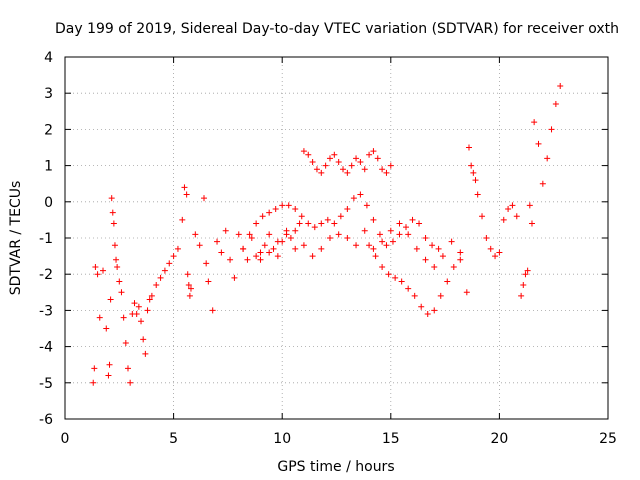  Describe the element at coordinates (48, 203) in the screenshot. I see `y-tick-label: 0` at that location.